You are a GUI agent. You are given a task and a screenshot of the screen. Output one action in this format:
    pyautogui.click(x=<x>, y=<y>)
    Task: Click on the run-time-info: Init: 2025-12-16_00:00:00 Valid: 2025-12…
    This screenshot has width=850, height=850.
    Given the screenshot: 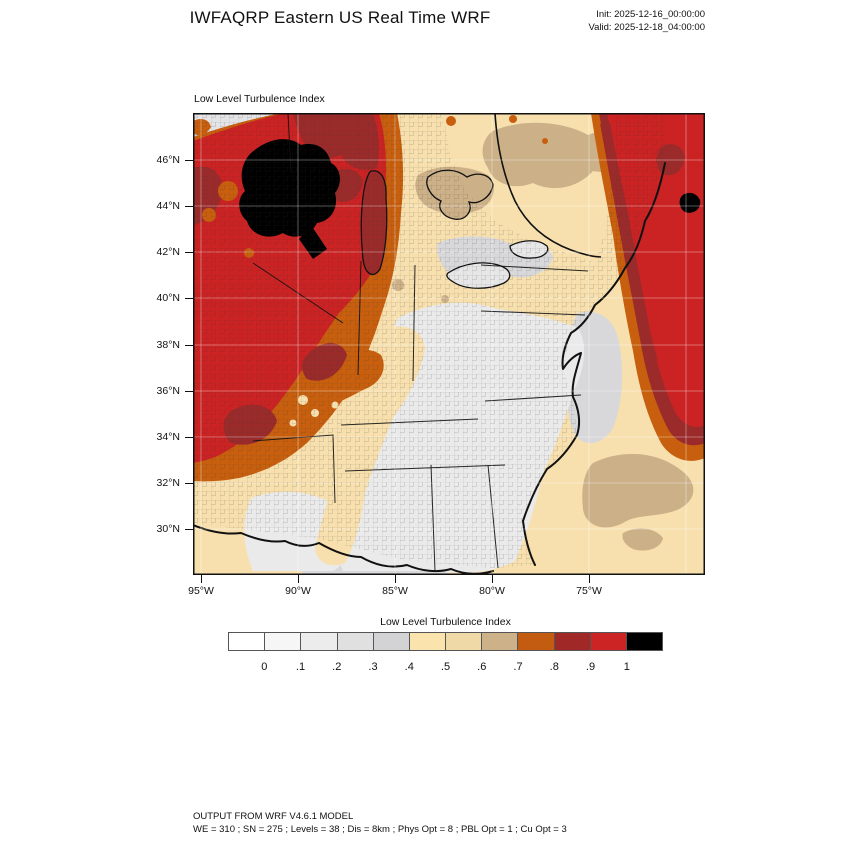 What is the action you would take?
    pyautogui.click(x=646, y=21)
    